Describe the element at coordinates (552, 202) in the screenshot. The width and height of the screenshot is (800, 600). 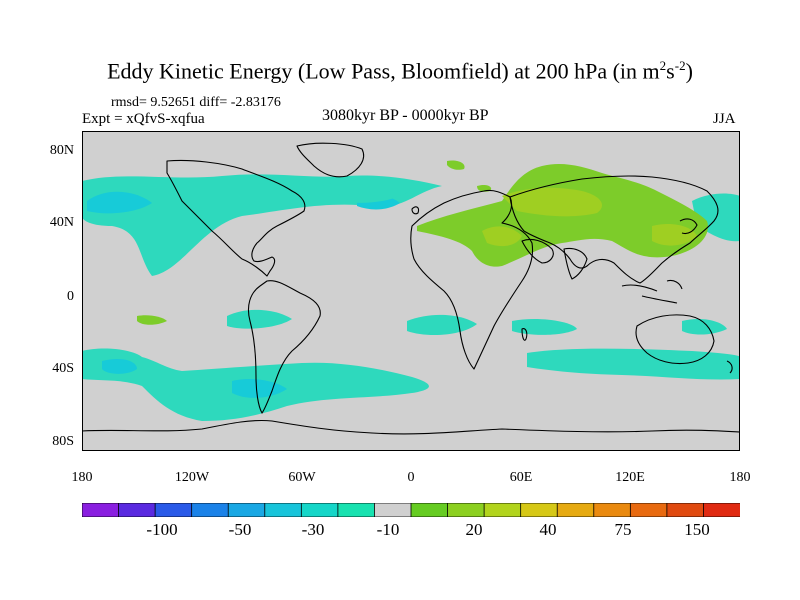
I see `contour-central-asia` at that location.